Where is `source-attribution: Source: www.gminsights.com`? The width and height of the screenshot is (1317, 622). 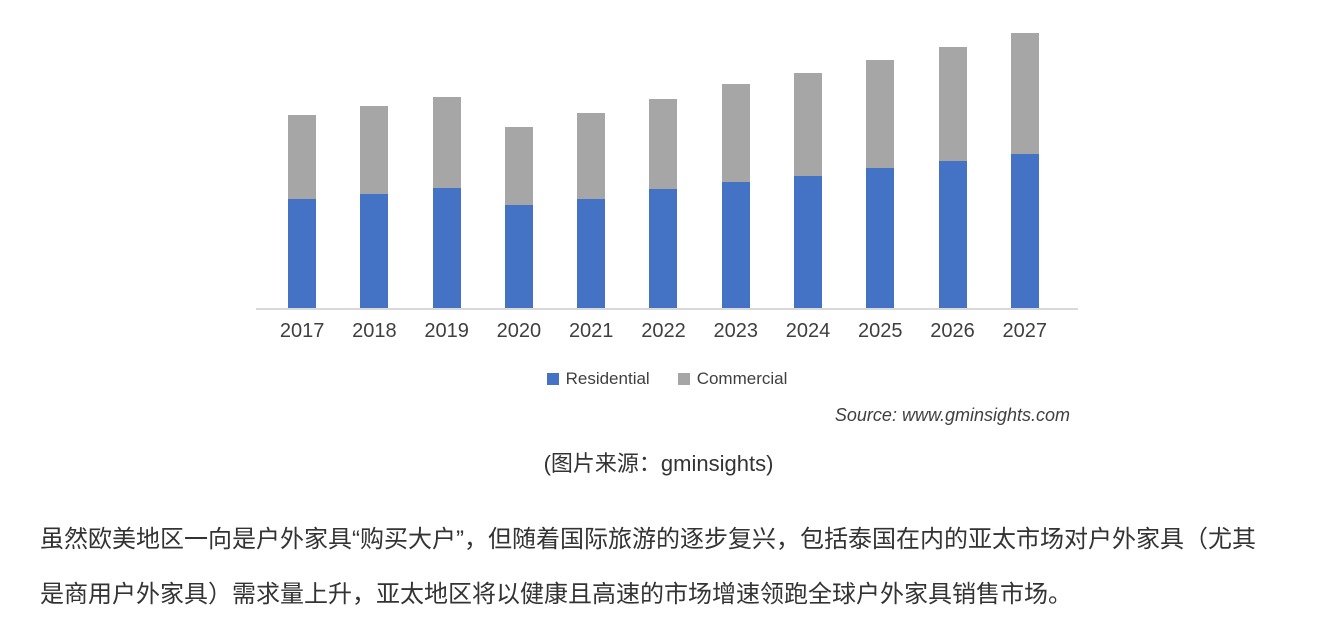
source-attribution: Source: www.gminsights.com is located at coordinates (952, 415).